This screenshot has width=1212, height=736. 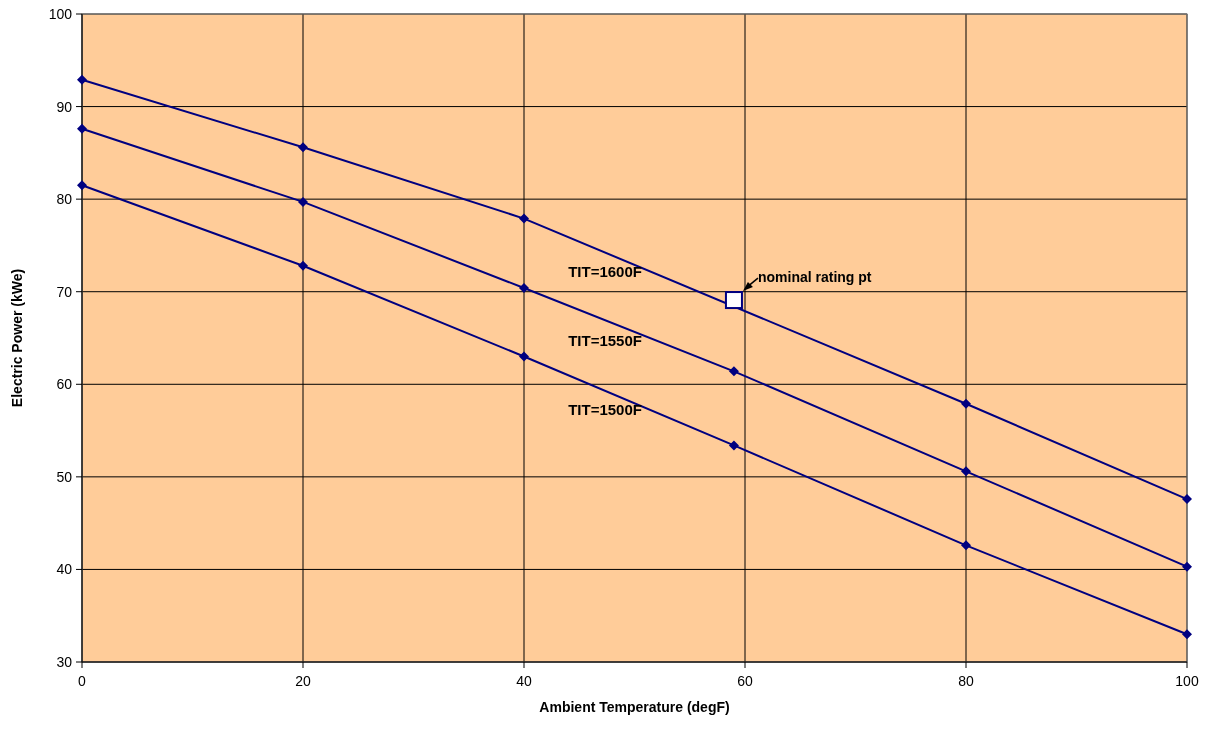 What do you see at coordinates (64, 199) in the screenshot?
I see `y-tick-label: 80` at bounding box center [64, 199].